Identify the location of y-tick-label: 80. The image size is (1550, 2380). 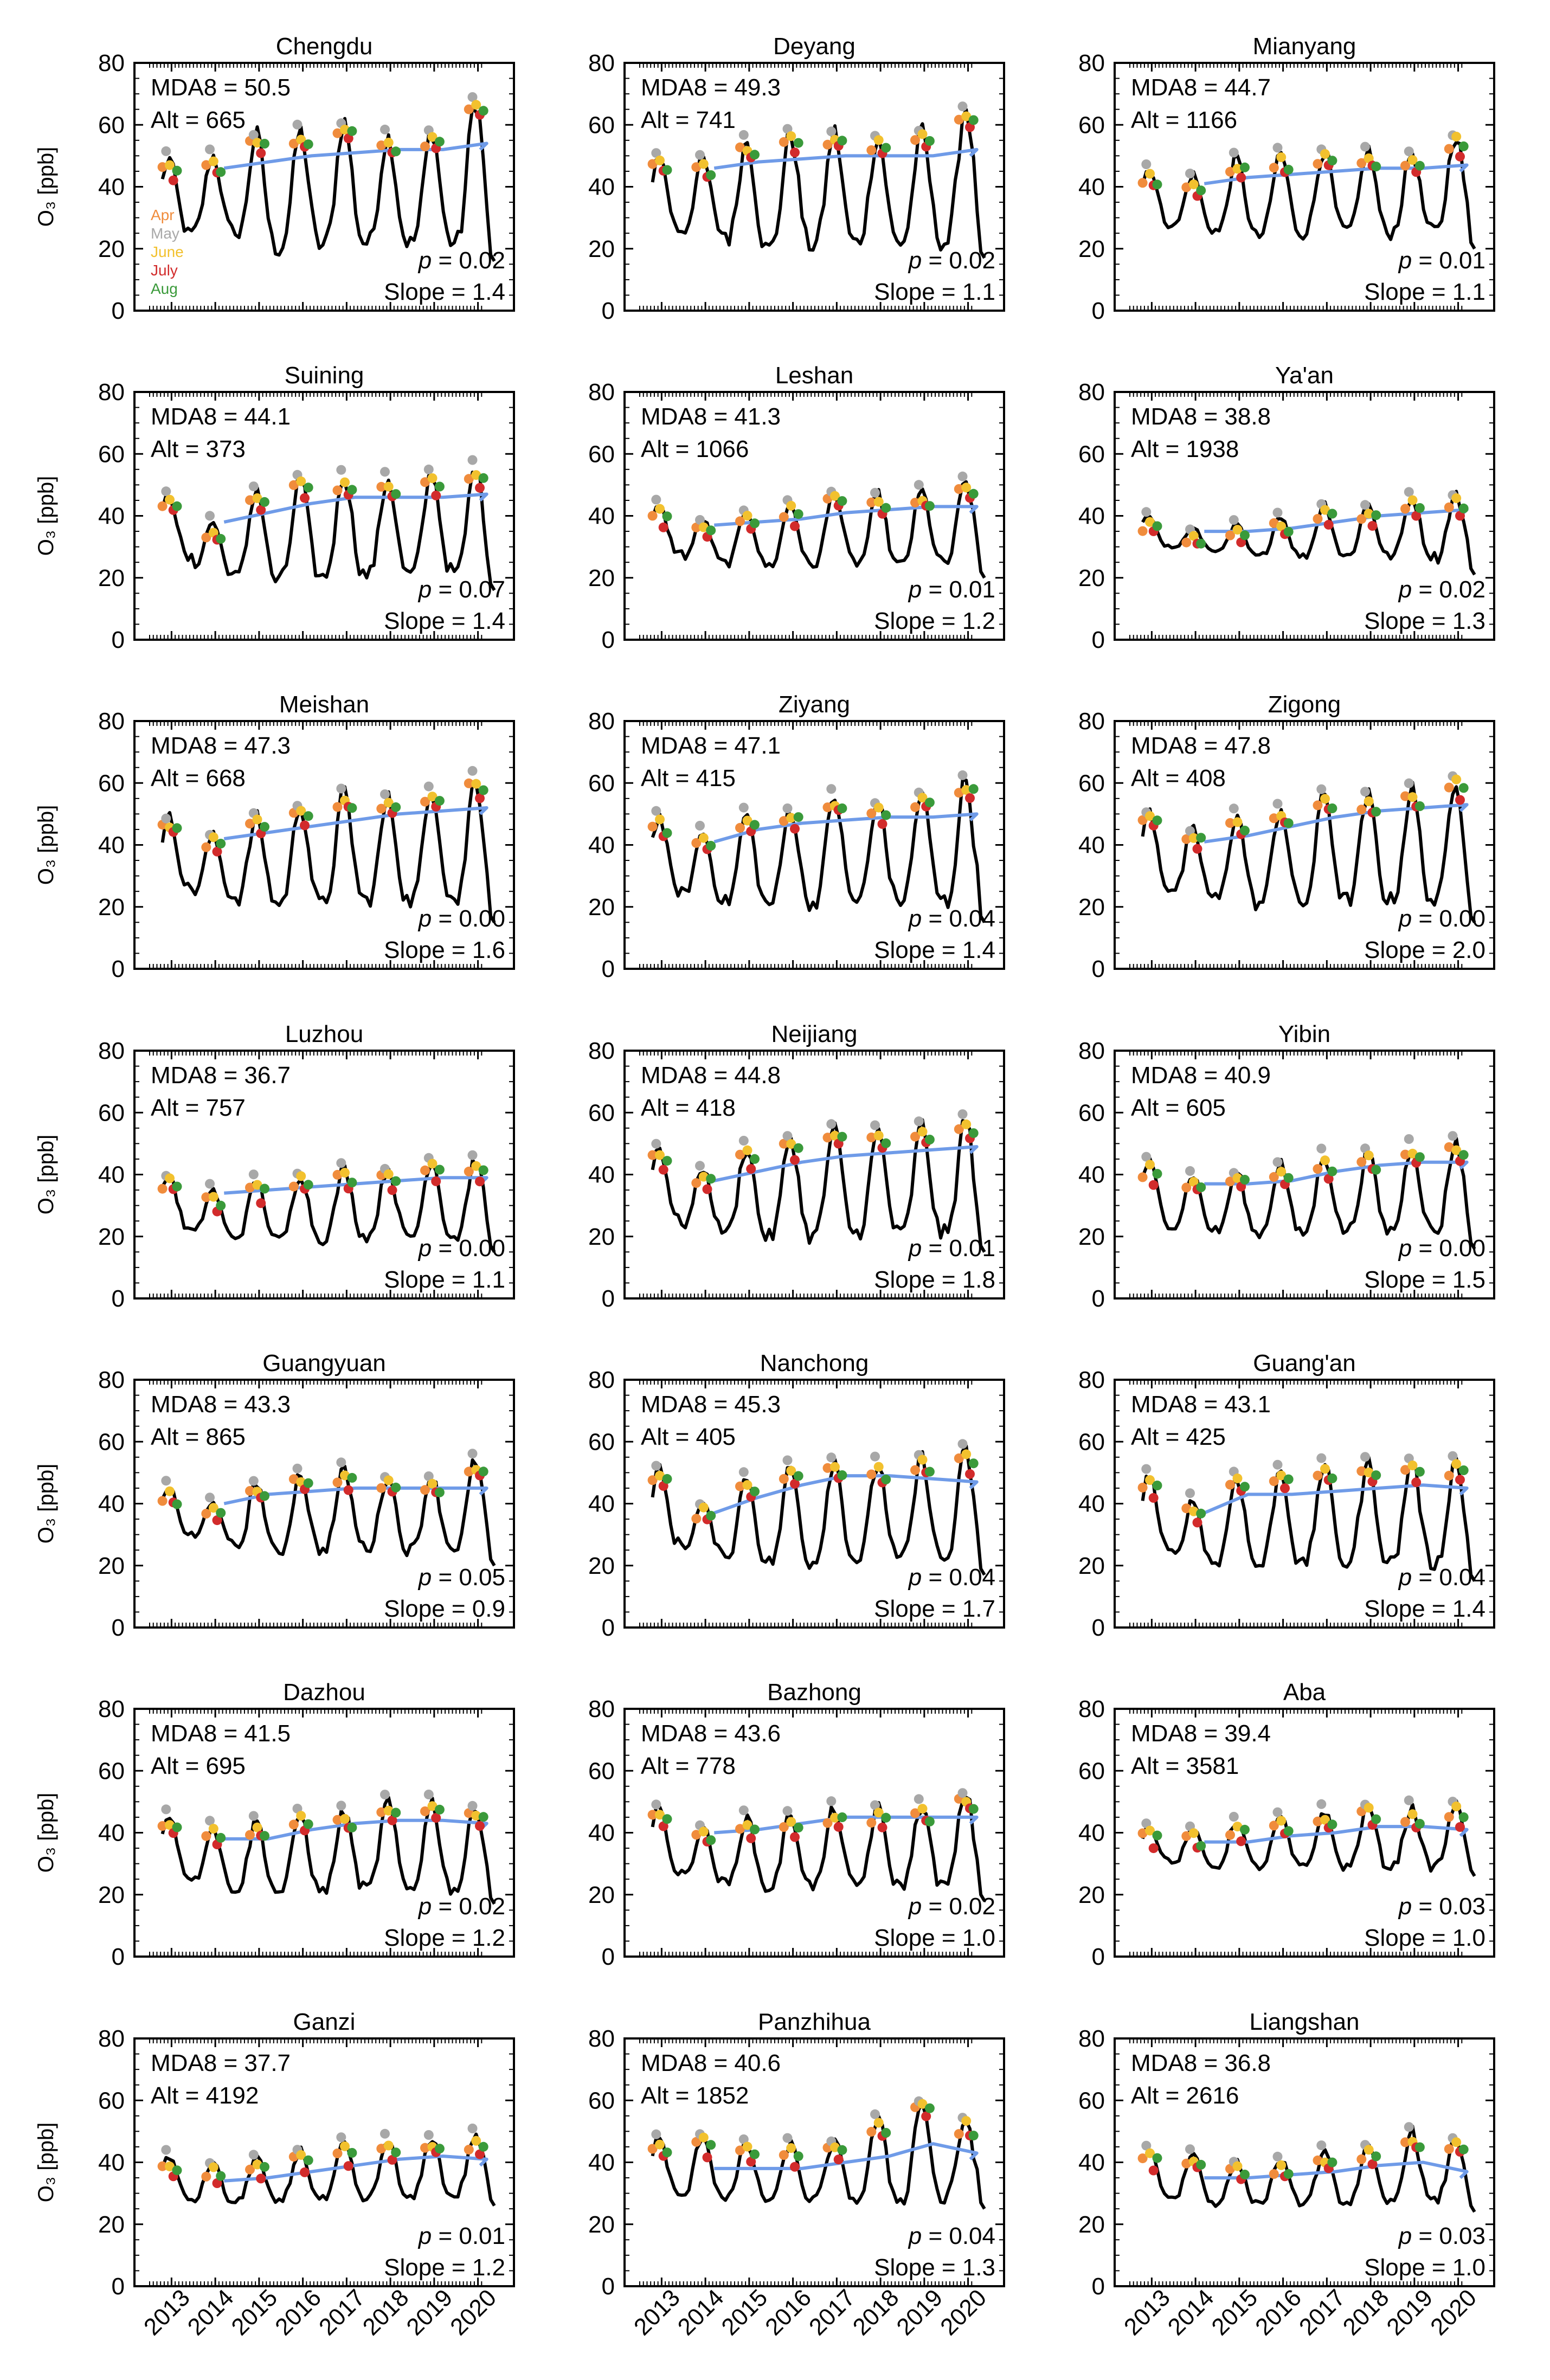
(601, 721).